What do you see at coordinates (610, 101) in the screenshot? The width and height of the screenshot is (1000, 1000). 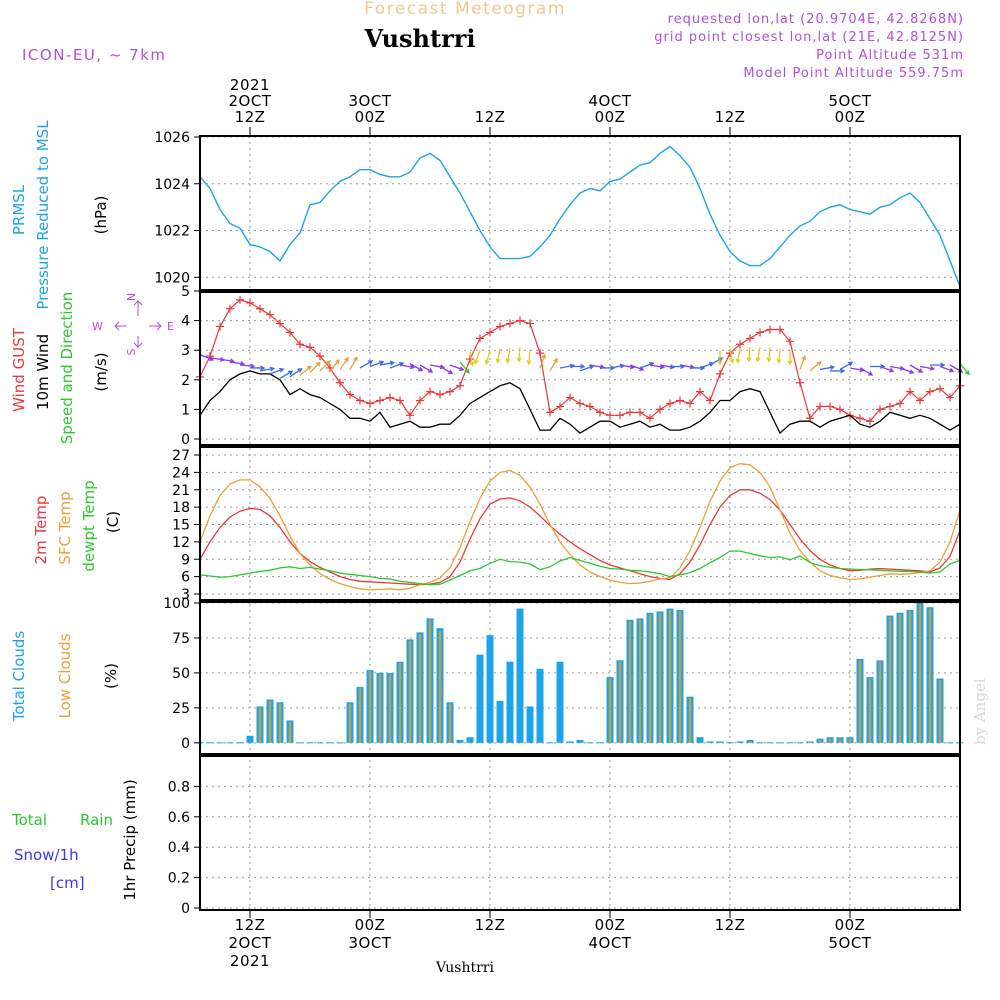 I see `top-time-label: 4OCT` at bounding box center [610, 101].